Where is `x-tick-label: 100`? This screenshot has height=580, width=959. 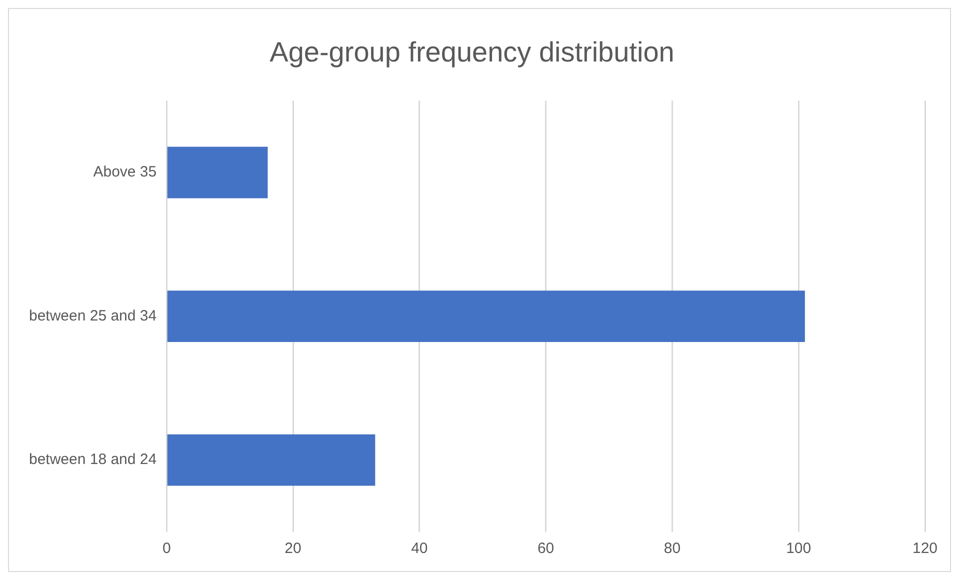
x-tick-label: 100 is located at coordinates (799, 549).